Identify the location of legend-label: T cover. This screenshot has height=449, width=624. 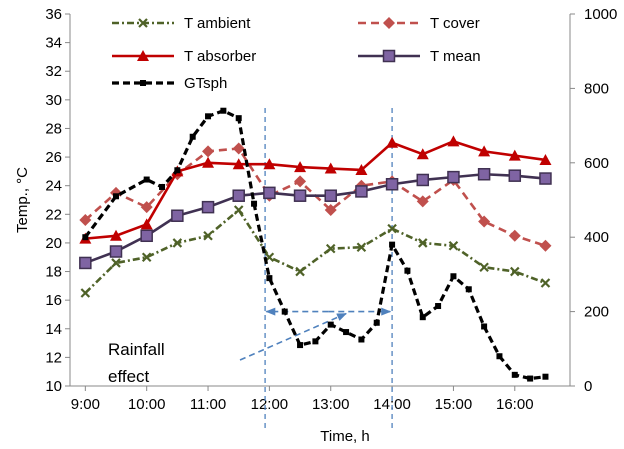
(455, 23).